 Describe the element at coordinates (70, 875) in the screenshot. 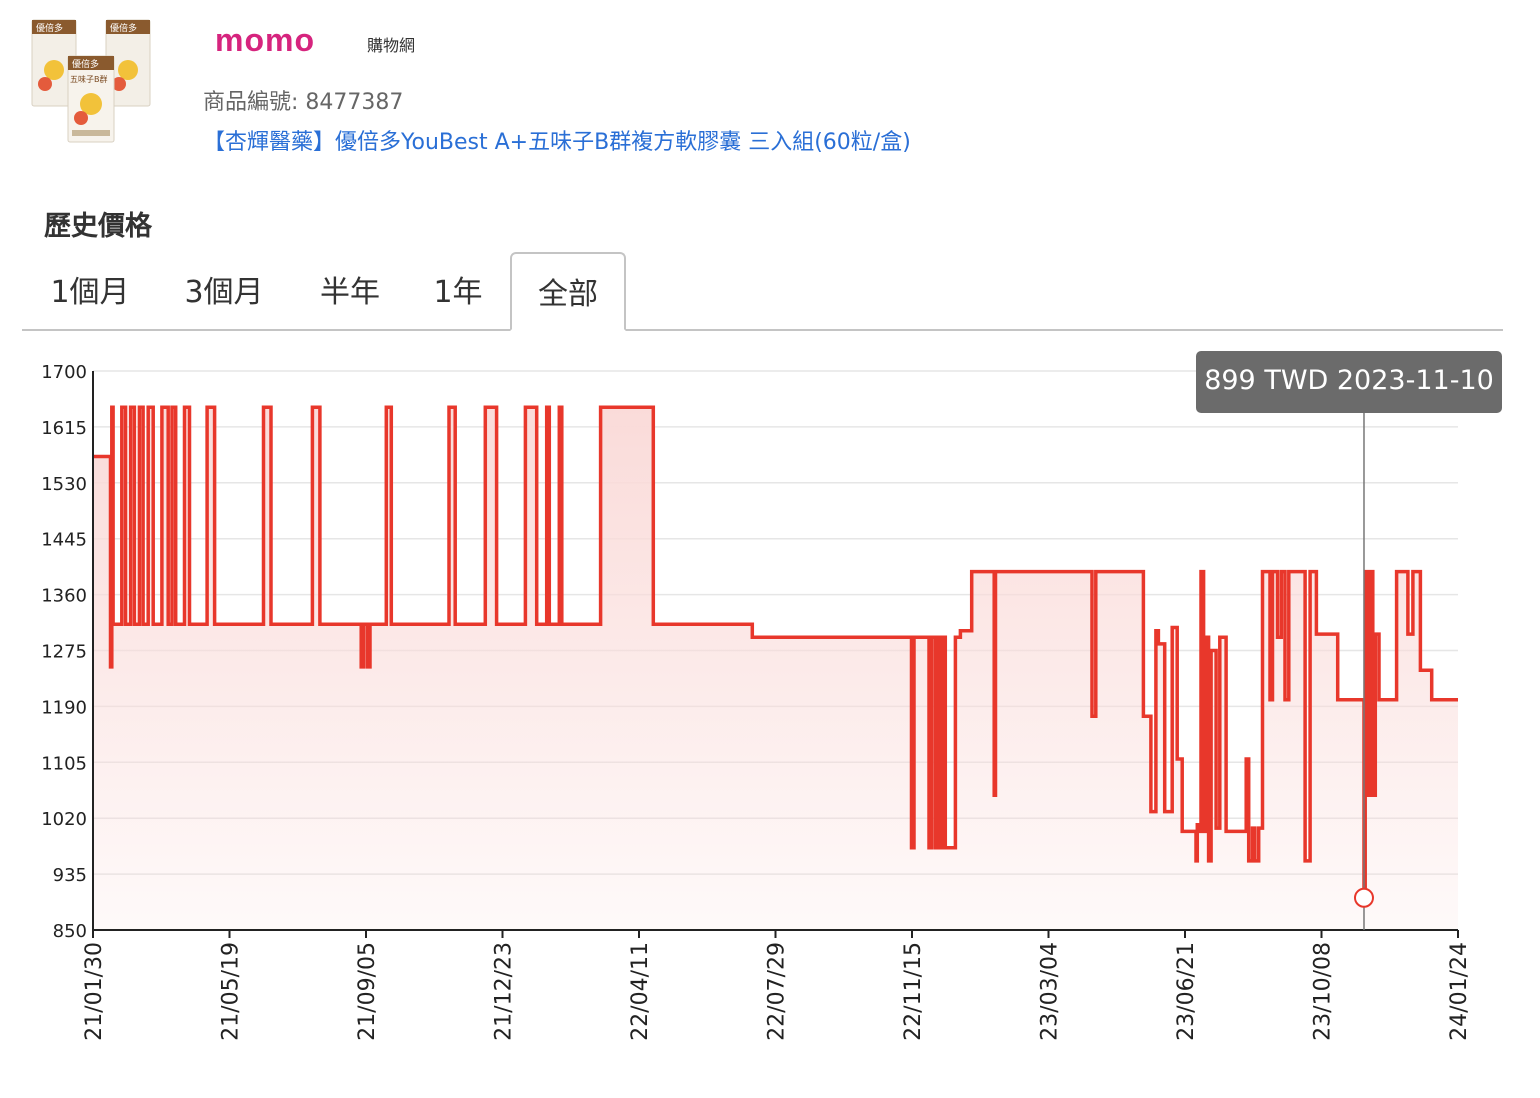

I see `y-tick-label: 935` at that location.